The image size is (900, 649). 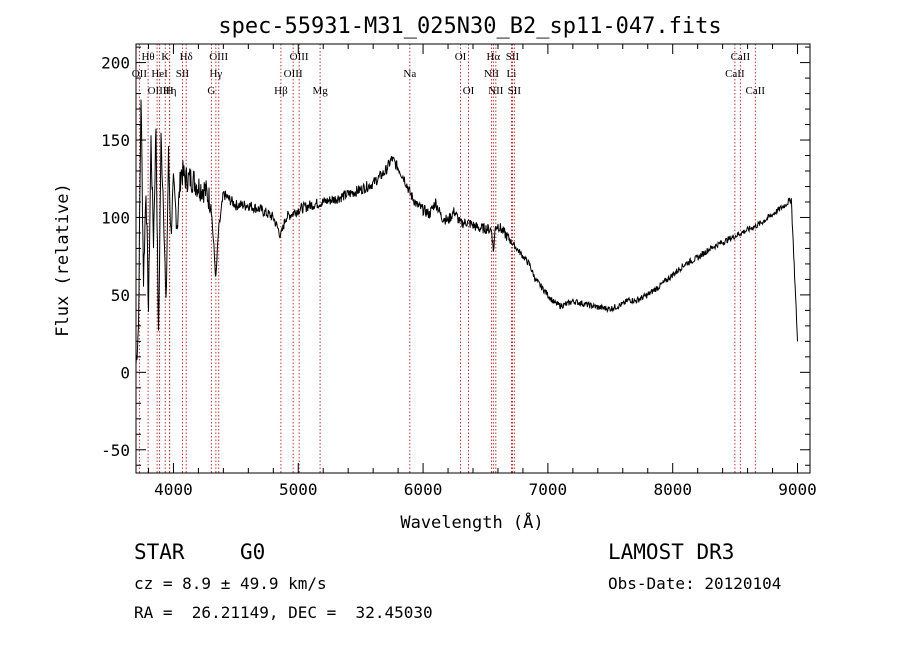 I want to click on line-label-8: Hδ, so click(x=186, y=57).